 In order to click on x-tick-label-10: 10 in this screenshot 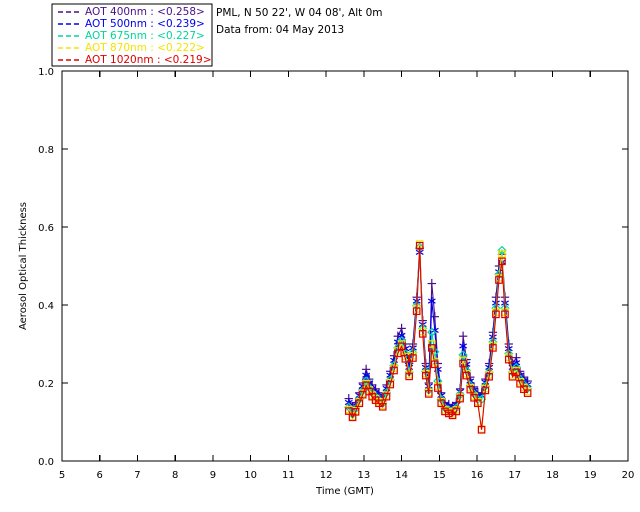, I will do `click(250, 475)`.